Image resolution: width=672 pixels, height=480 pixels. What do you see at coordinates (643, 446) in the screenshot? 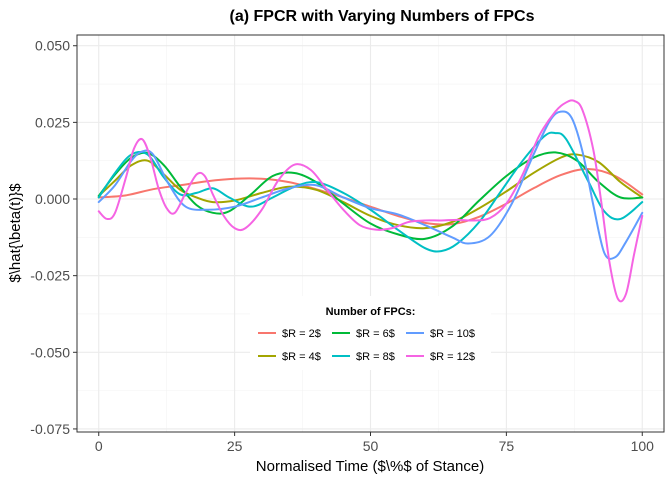
I see `x-tick-label: 100` at bounding box center [643, 446].